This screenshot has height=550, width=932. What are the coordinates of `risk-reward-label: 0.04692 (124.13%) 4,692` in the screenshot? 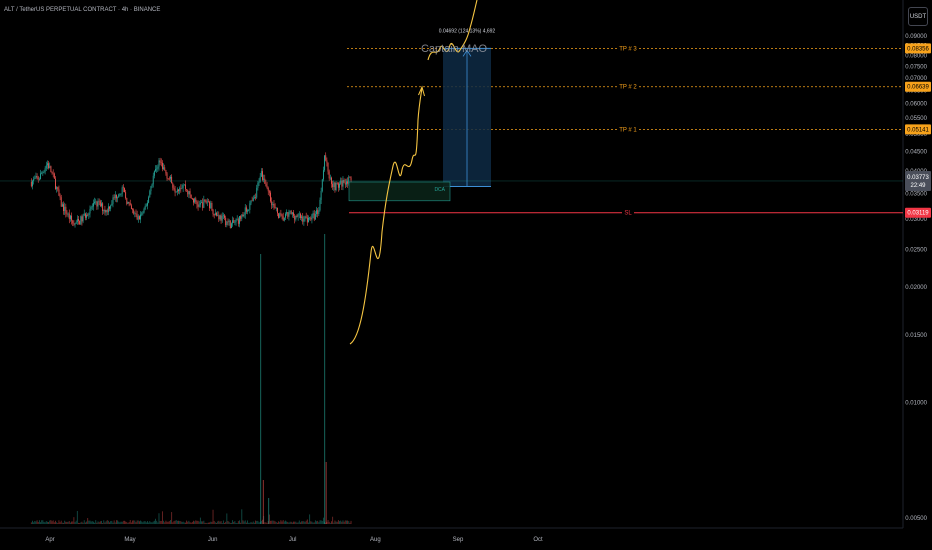 It's located at (467, 31).